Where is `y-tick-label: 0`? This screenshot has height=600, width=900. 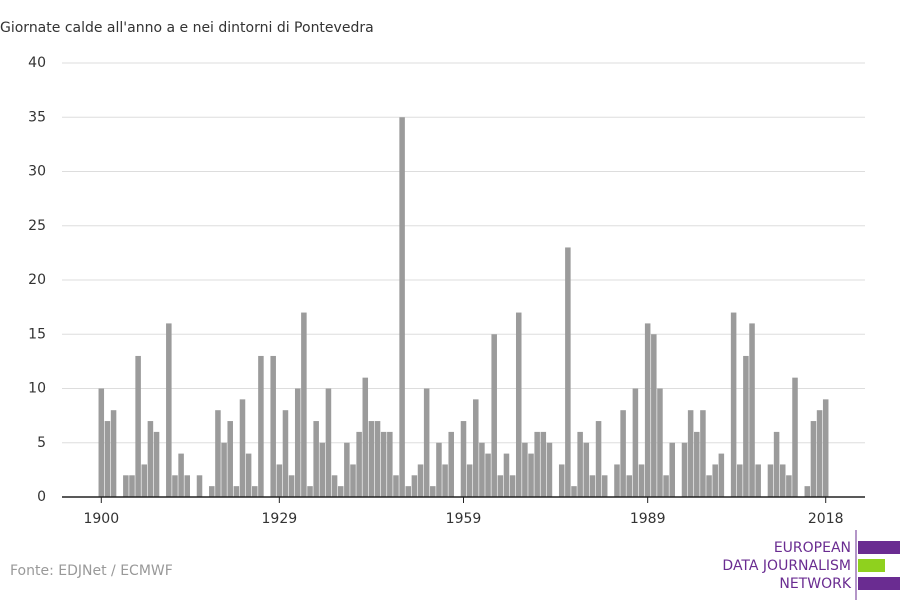
y-tick-label: 0 is located at coordinates (41, 497).